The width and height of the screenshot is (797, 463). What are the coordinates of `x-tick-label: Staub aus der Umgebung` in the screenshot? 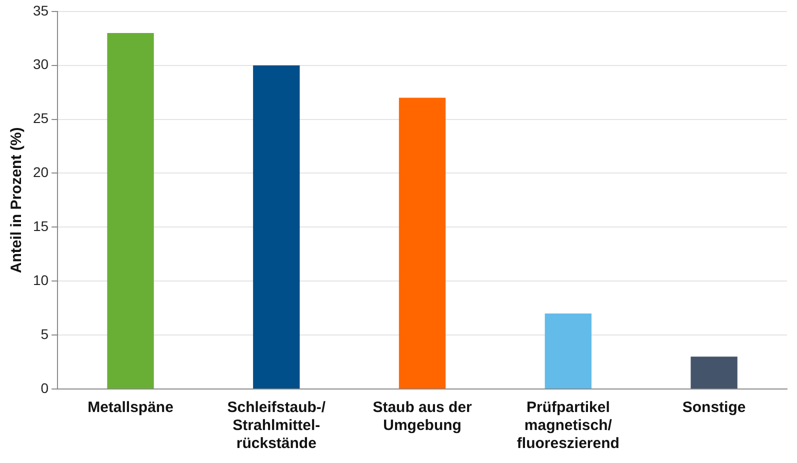 It's located at (422, 416).